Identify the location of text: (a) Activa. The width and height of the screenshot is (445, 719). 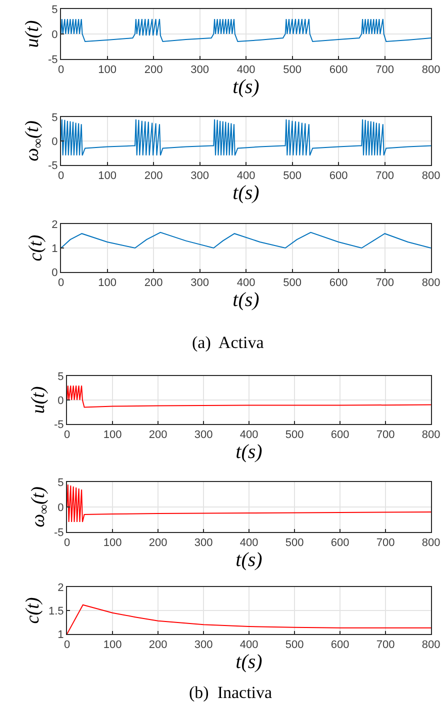
(228, 342).